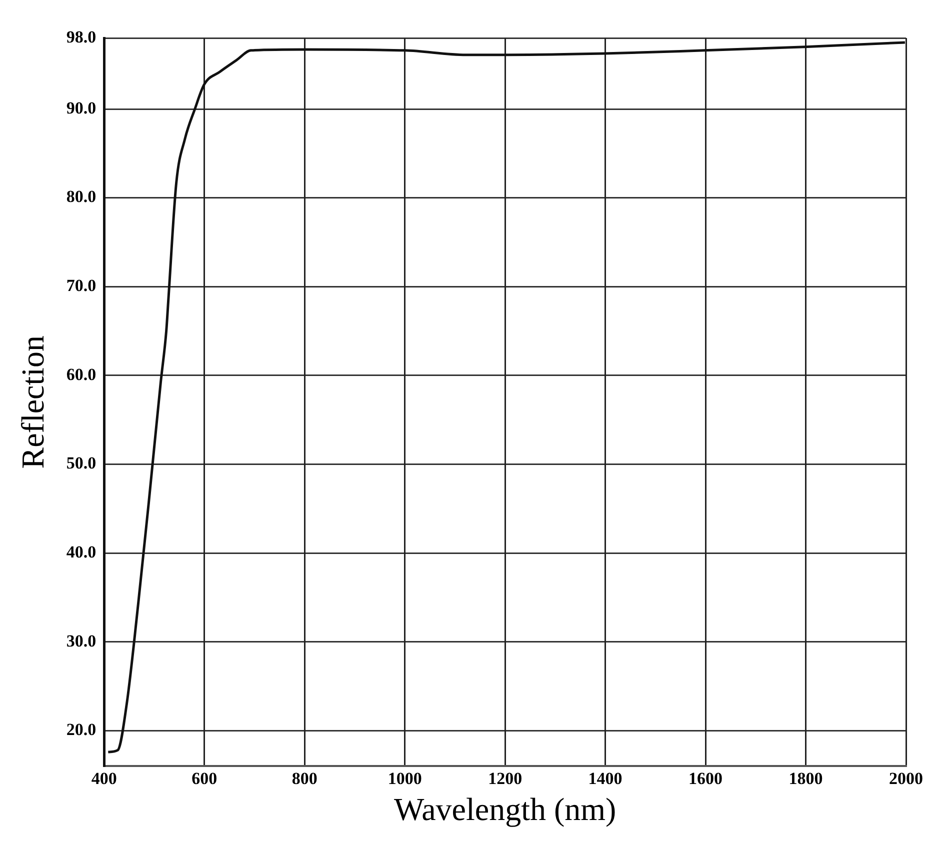 This screenshot has height=843, width=934. Describe the element at coordinates (305, 778) in the screenshot. I see `x-tick-label: 800` at that location.